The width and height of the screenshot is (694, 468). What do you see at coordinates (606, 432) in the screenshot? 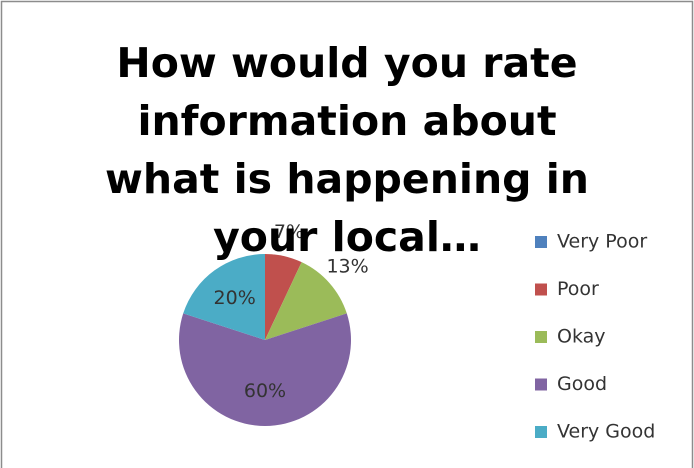
I see `legend-label: Very Good` at bounding box center [606, 432].